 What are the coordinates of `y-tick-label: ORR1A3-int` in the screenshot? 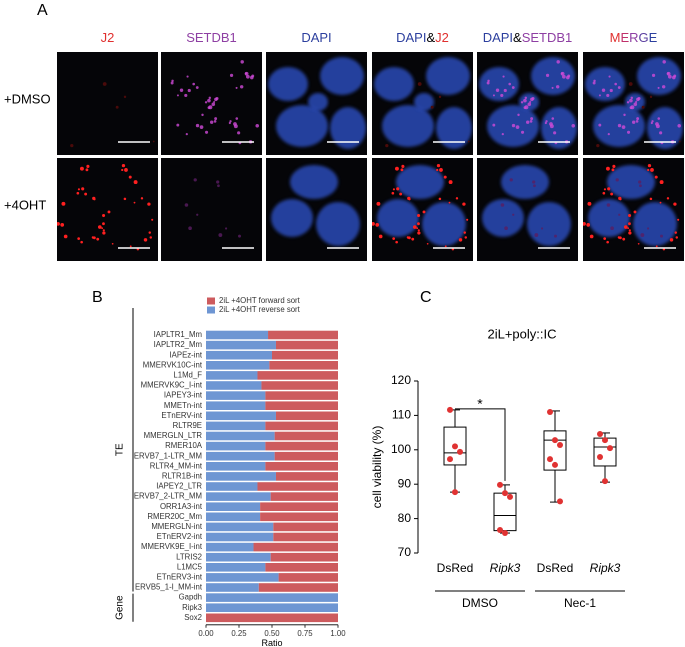 It's located at (181, 506).